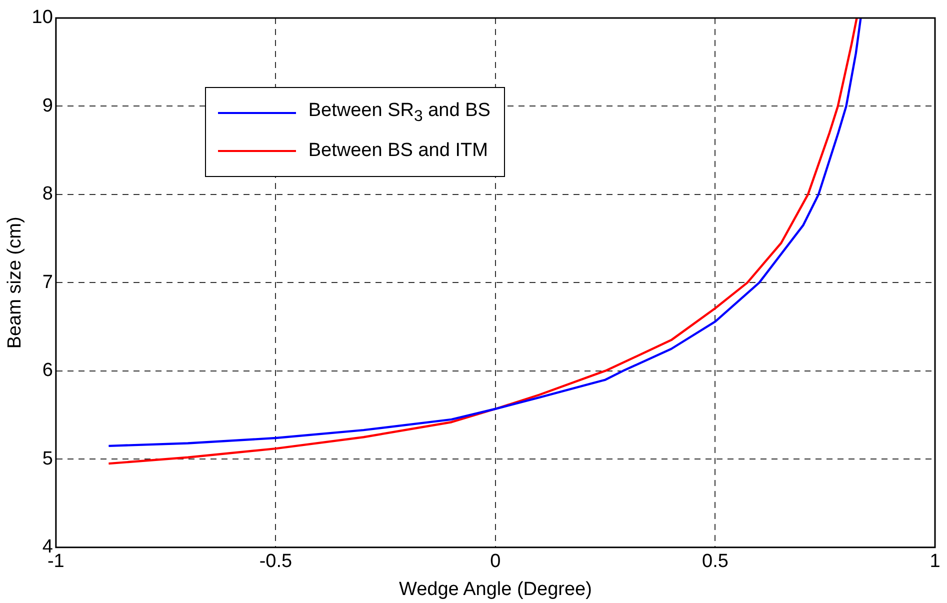 Image resolution: width=947 pixels, height=603 pixels. What do you see at coordinates (715, 561) in the screenshot?
I see `x-tick-label: 0.5` at bounding box center [715, 561].